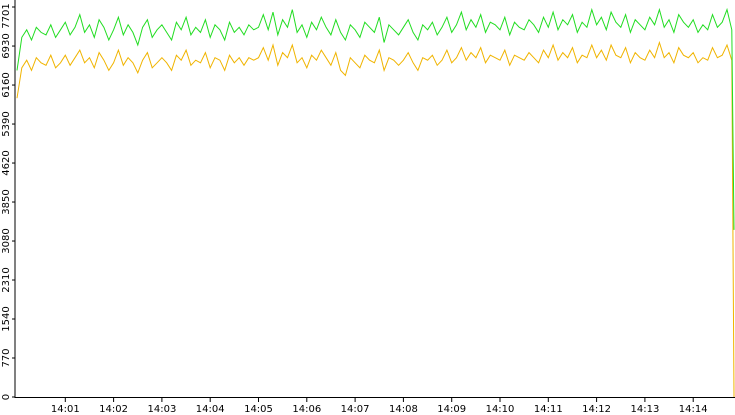 The width and height of the screenshot is (735, 415). What do you see at coordinates (161, 409) in the screenshot?
I see `x-tick-label: 14:03` at bounding box center [161, 409].